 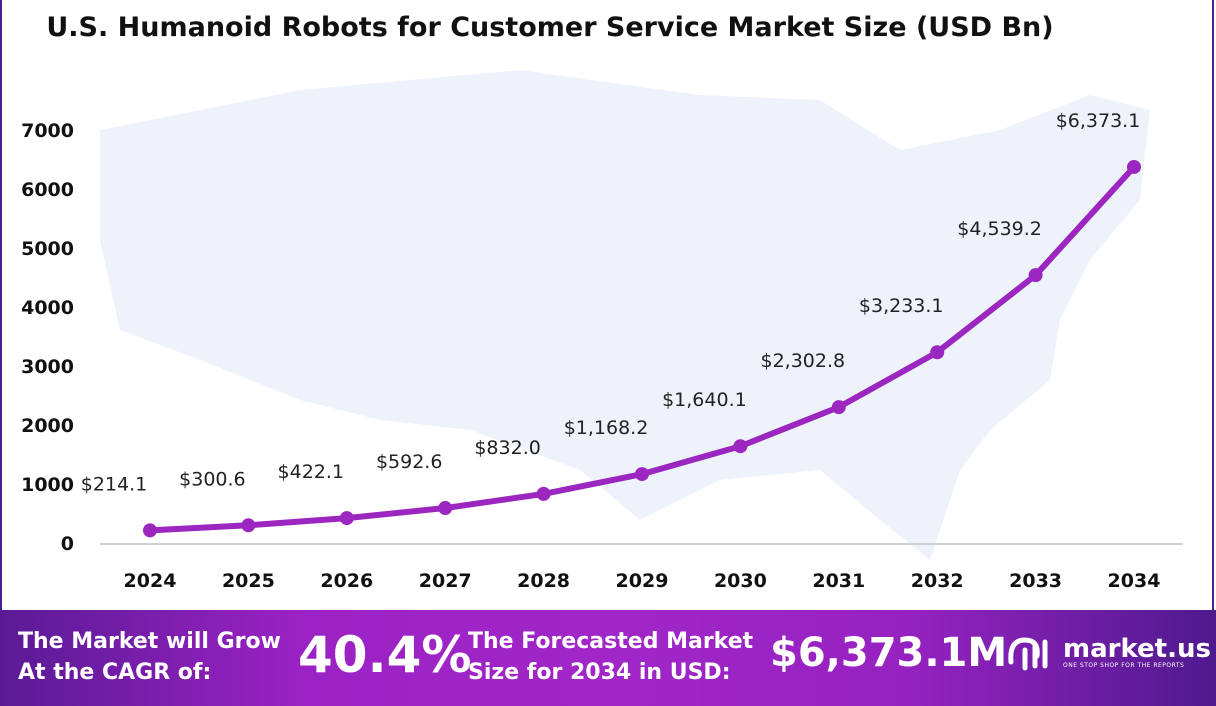 What do you see at coordinates (838, 581) in the screenshot?
I see `x-tick-label: 2031` at bounding box center [838, 581].